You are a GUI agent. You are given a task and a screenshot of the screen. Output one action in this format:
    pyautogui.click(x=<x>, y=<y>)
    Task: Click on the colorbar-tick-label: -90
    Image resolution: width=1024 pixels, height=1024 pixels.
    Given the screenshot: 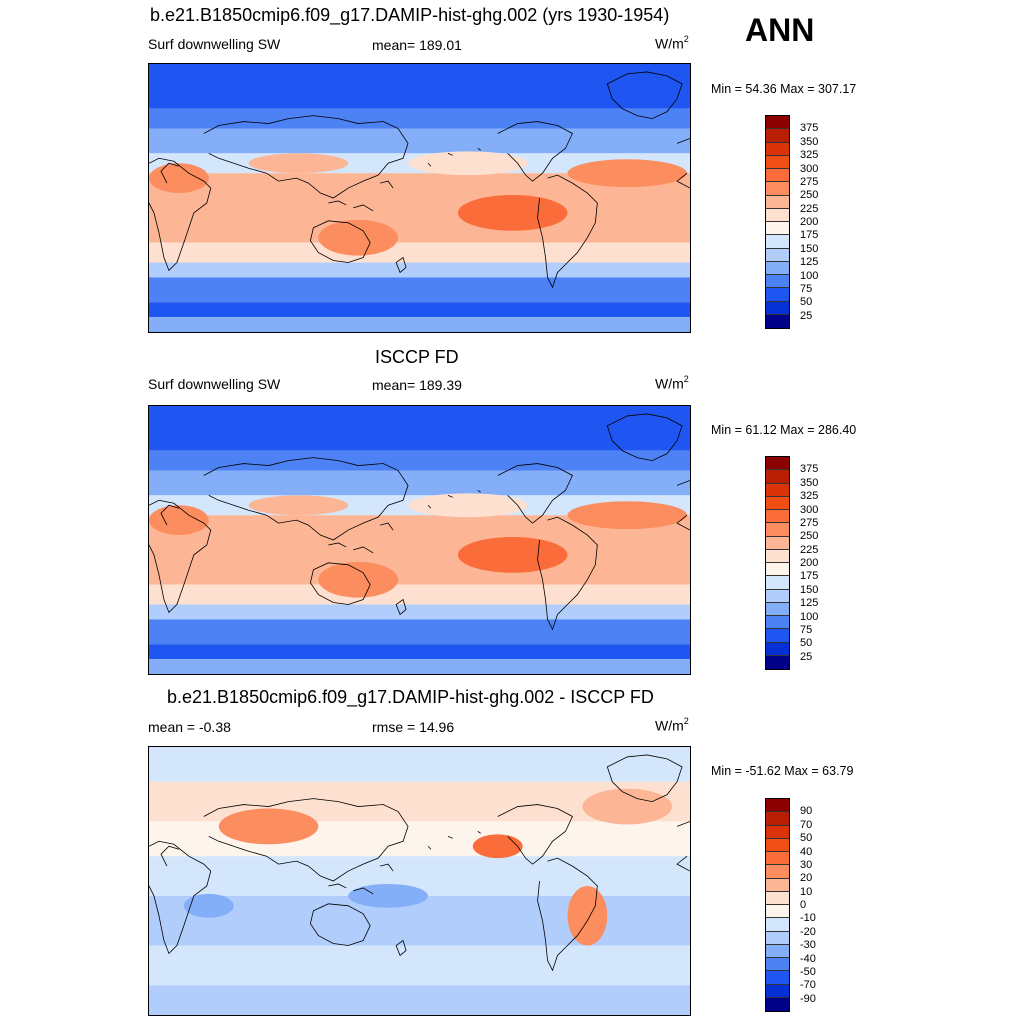 What is the action you would take?
    pyautogui.click(x=808, y=998)
    